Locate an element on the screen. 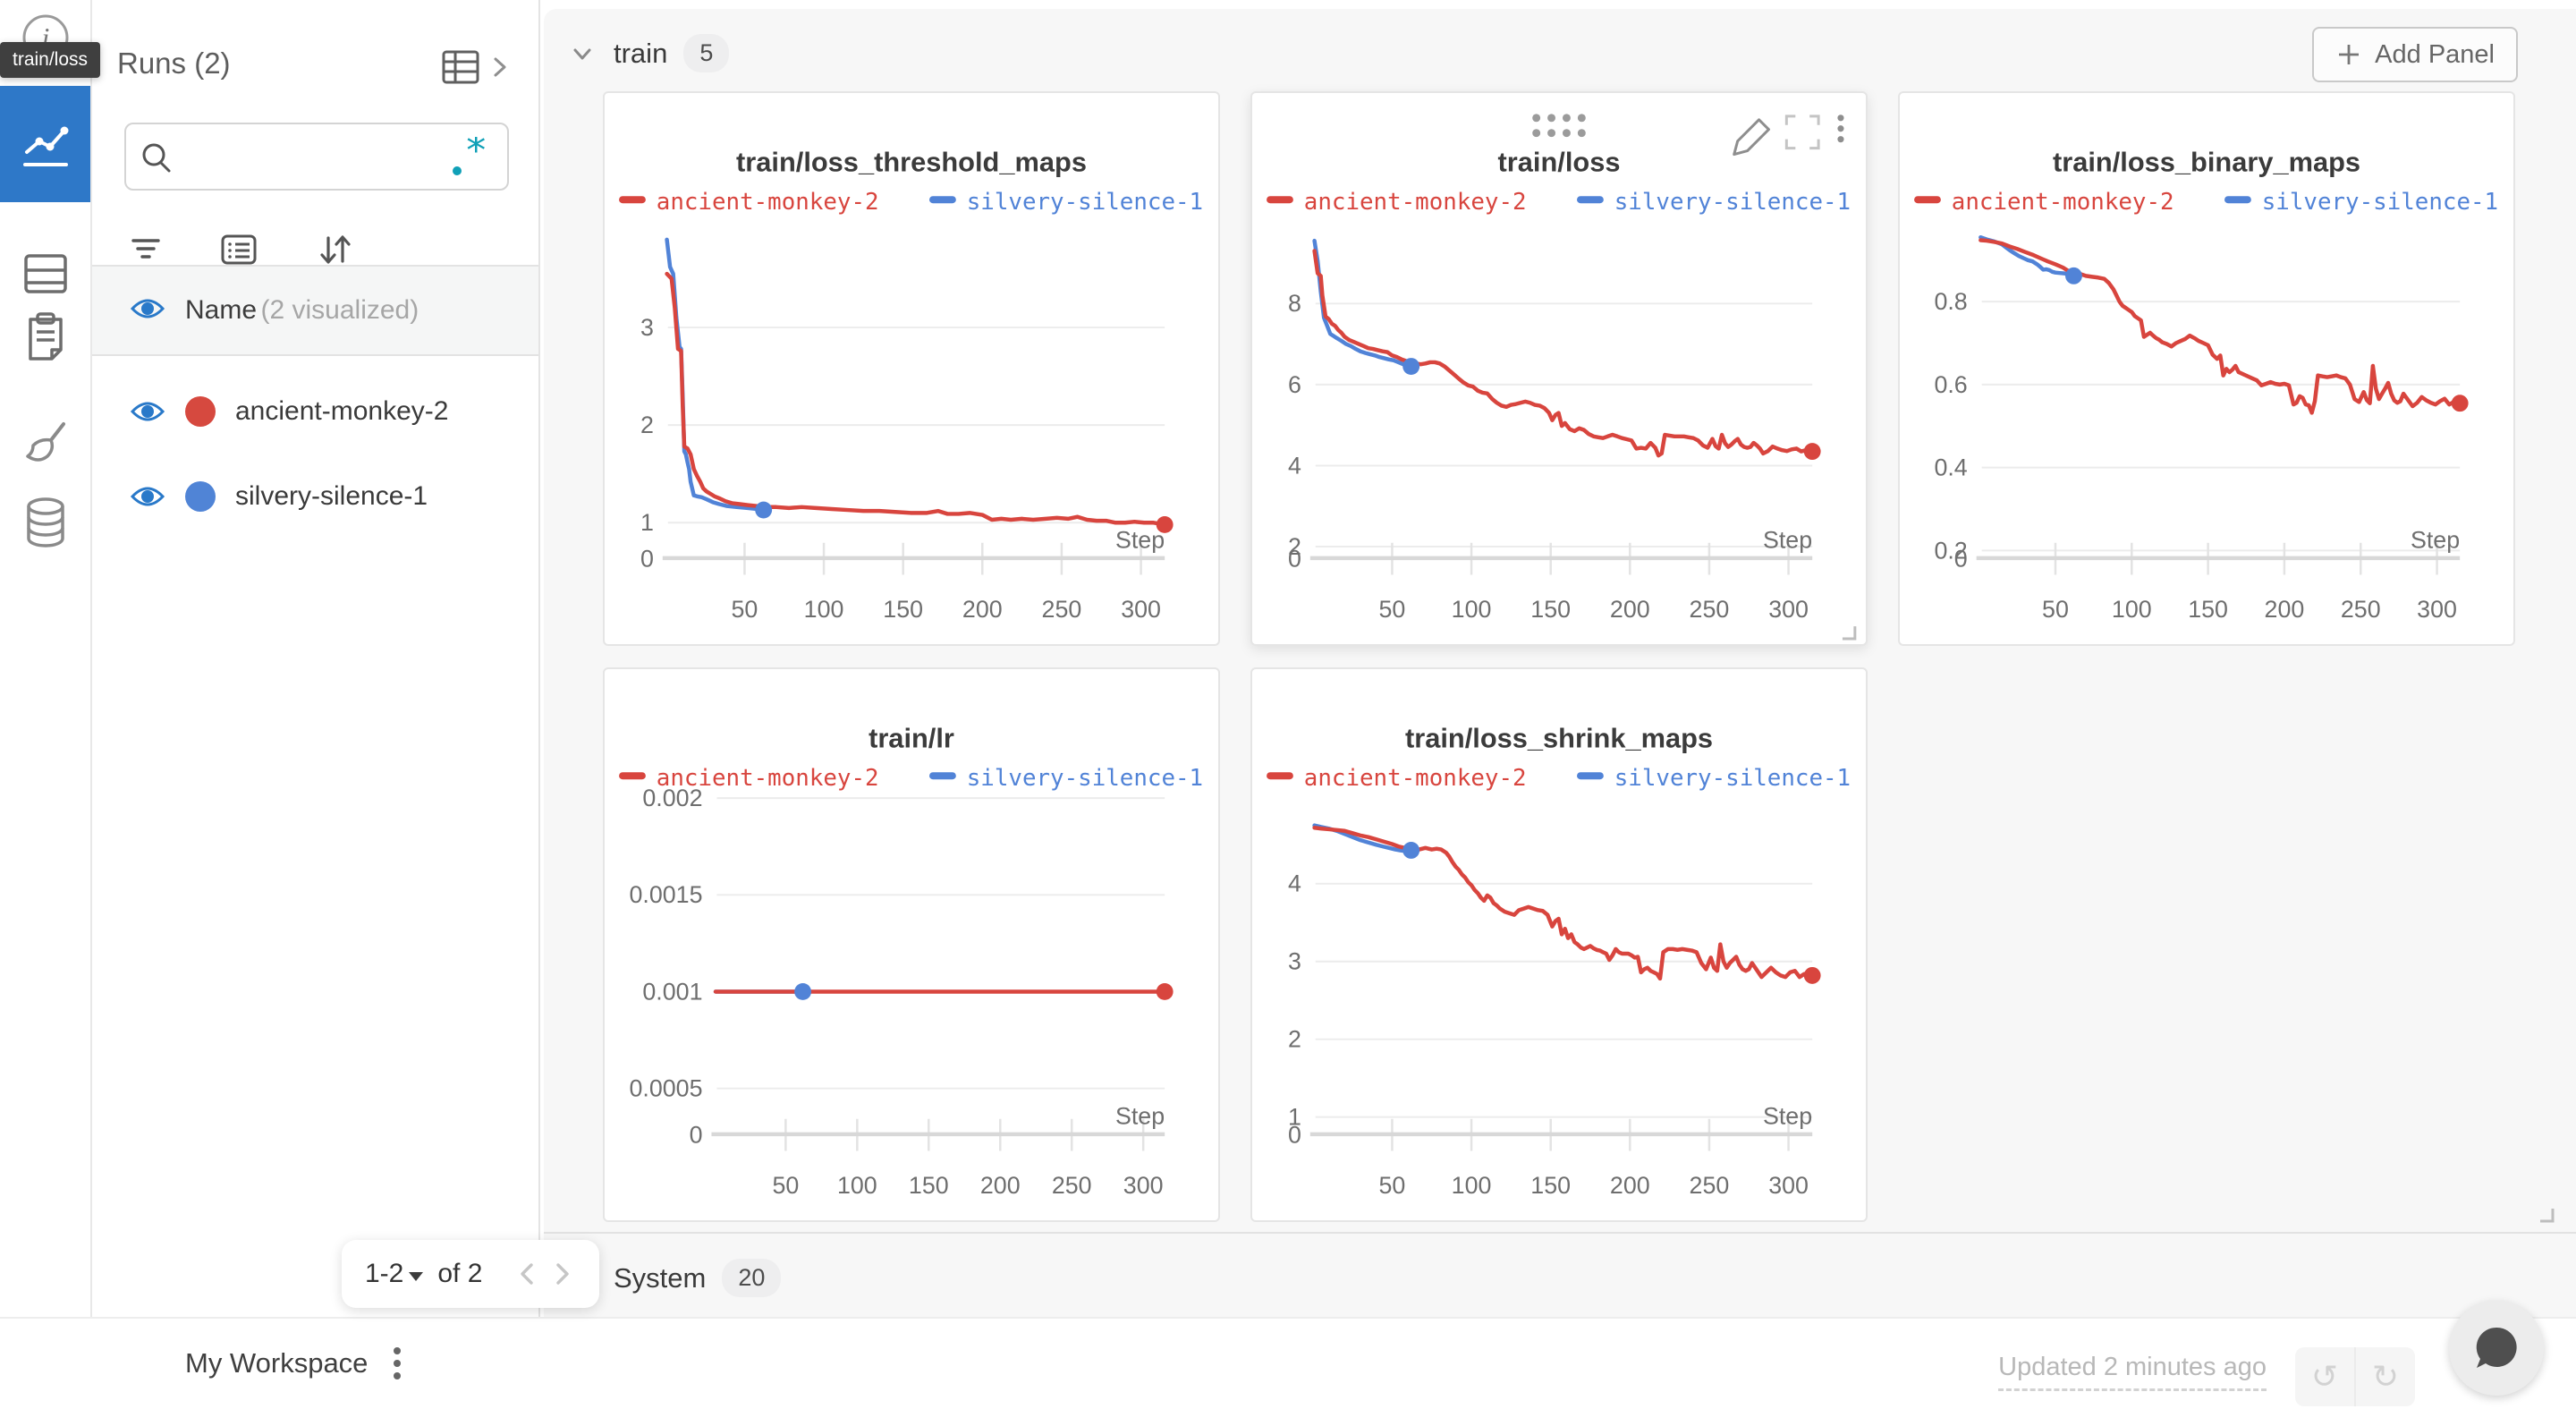  y-tick-label: 2 is located at coordinates (1294, 547).